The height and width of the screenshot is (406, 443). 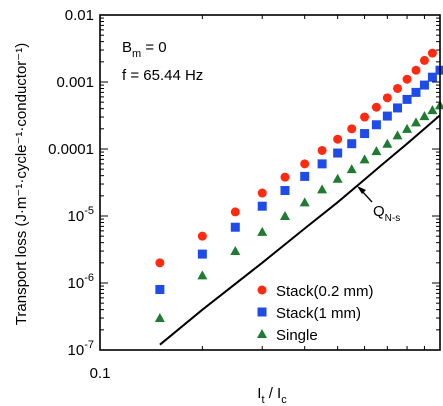 What do you see at coordinates (71, 149) in the screenshot?
I see `y-tick-label: 0.0001` at bounding box center [71, 149].